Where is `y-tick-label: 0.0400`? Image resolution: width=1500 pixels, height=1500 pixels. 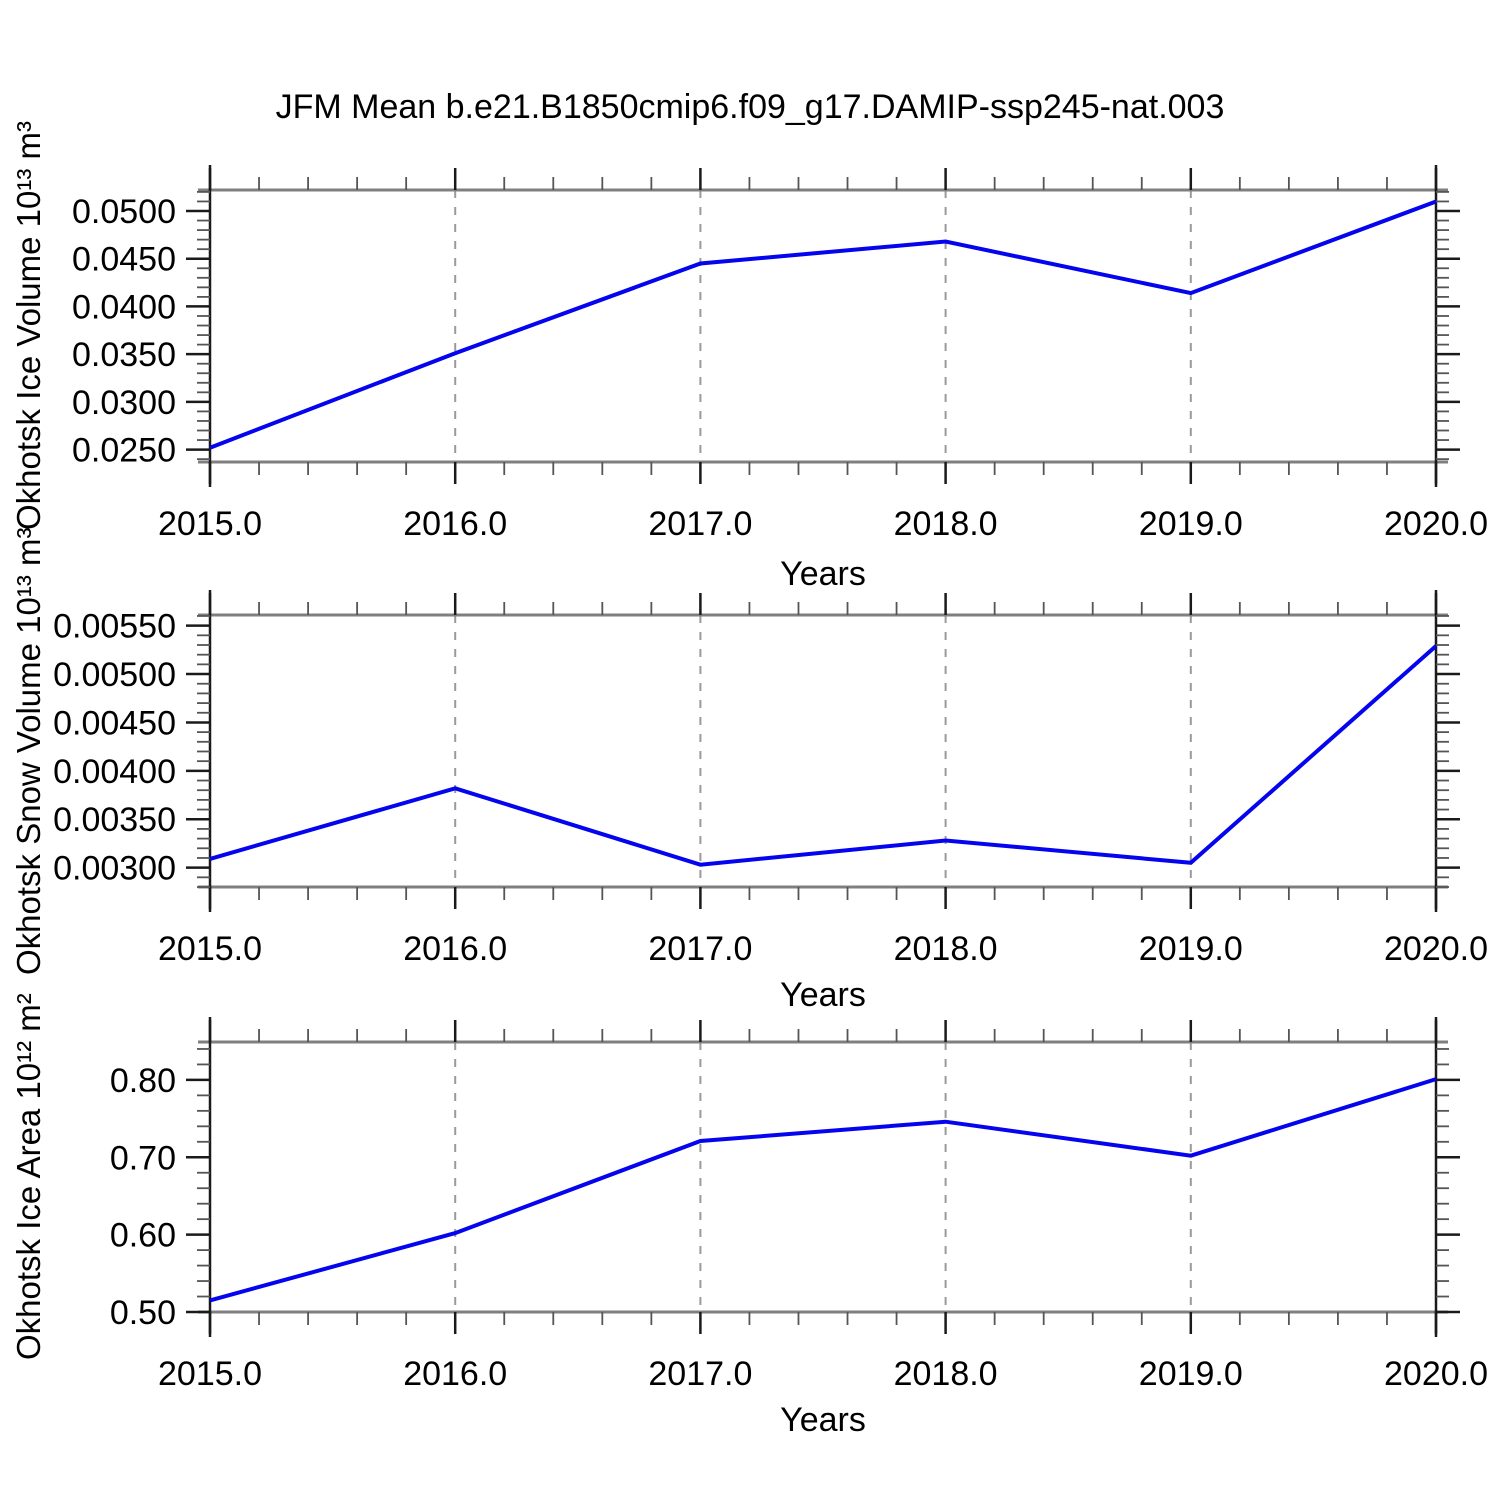
y-tick-label: 0.0400 is located at coordinates (124, 307).